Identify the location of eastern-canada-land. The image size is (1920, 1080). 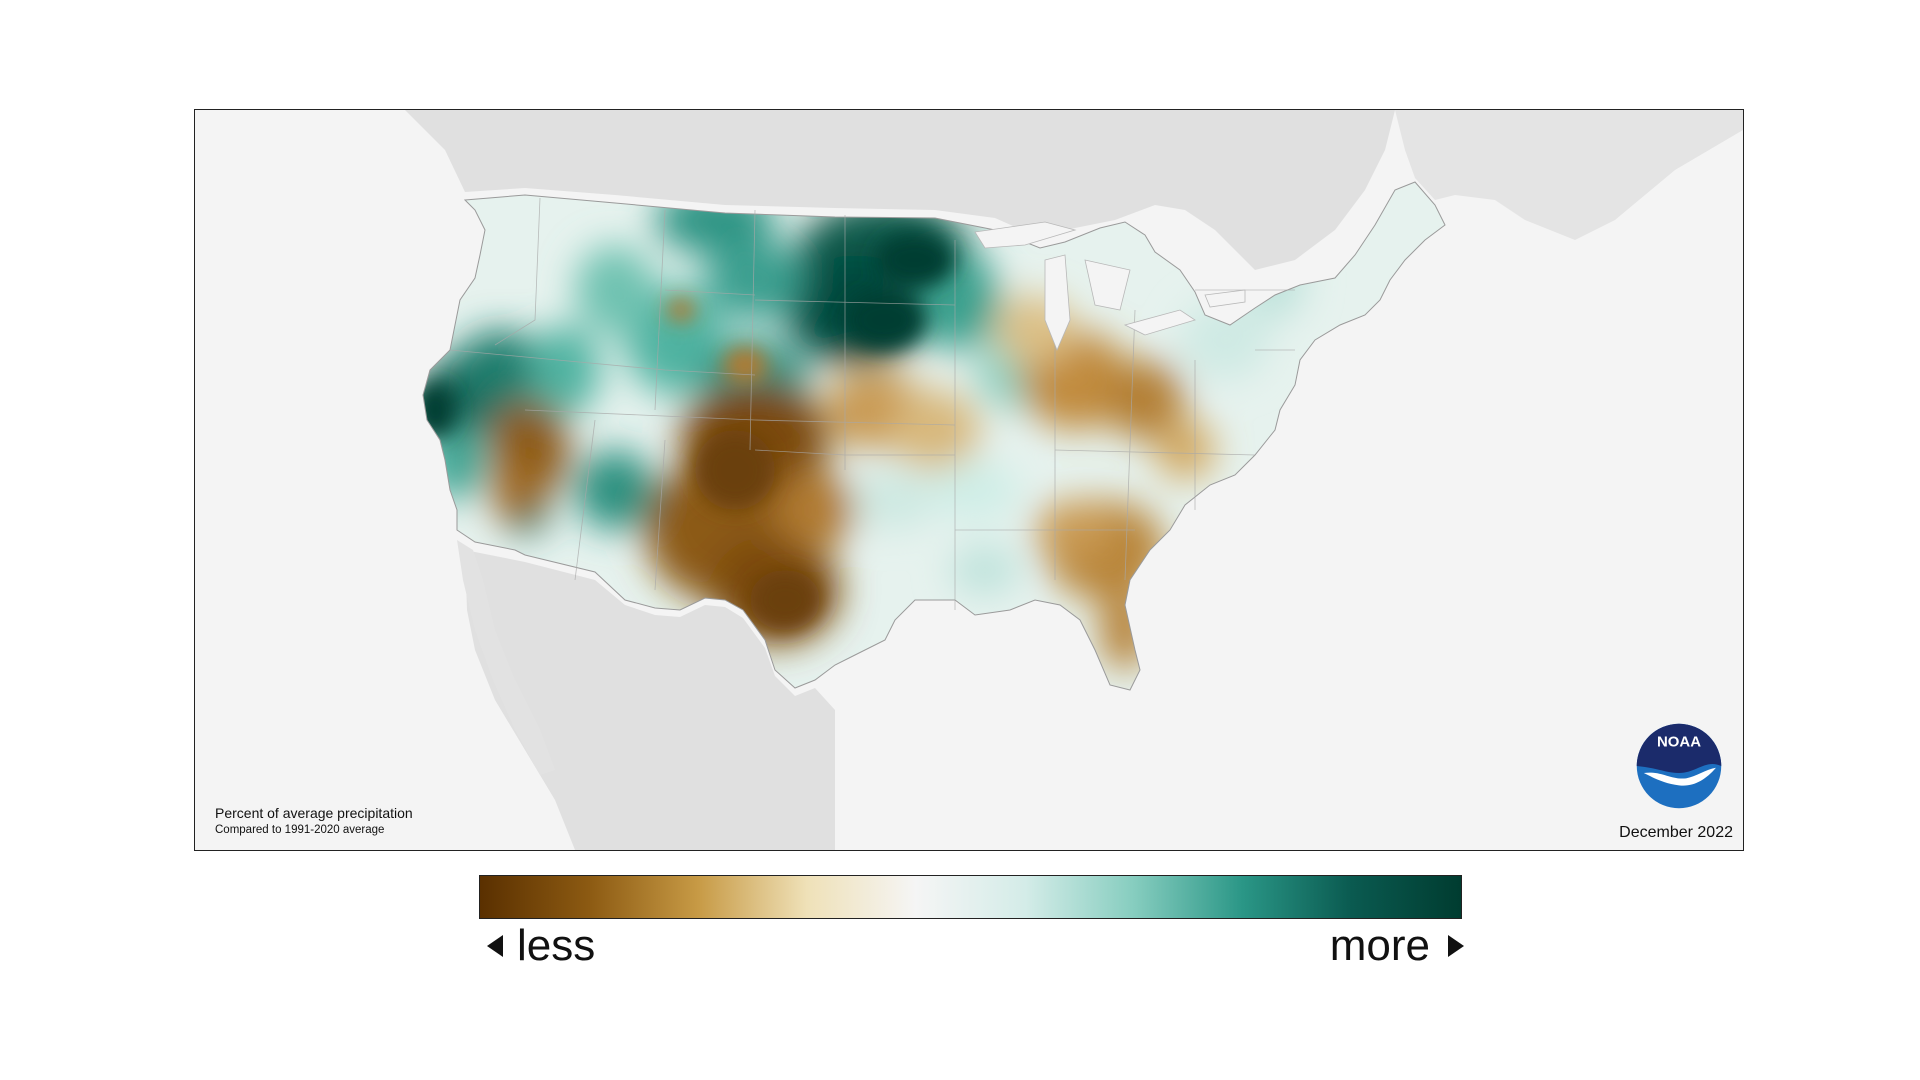
(1569, 175).